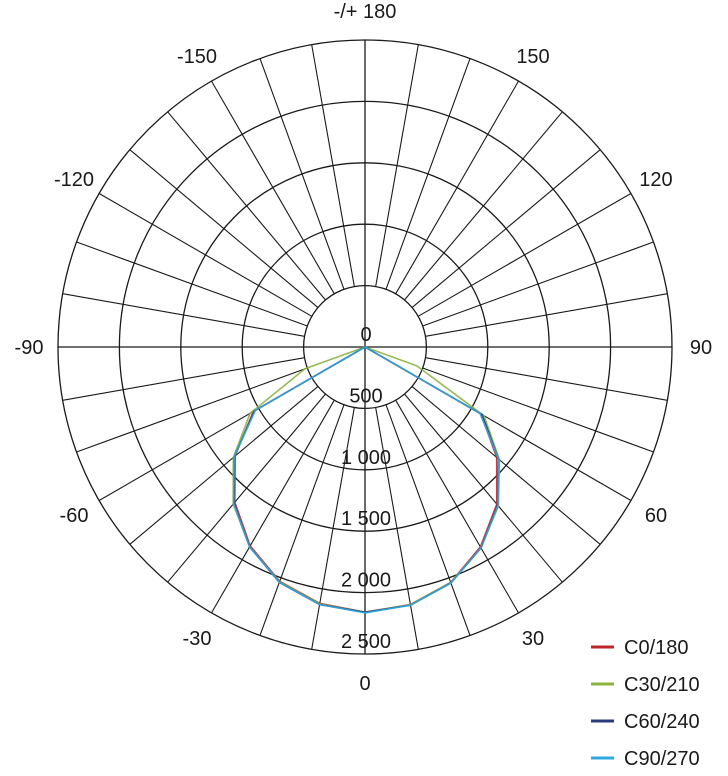 The width and height of the screenshot is (728, 776). I want to click on legend: C0/180 C30/210 C60/240 C90/270, so click(645, 703).